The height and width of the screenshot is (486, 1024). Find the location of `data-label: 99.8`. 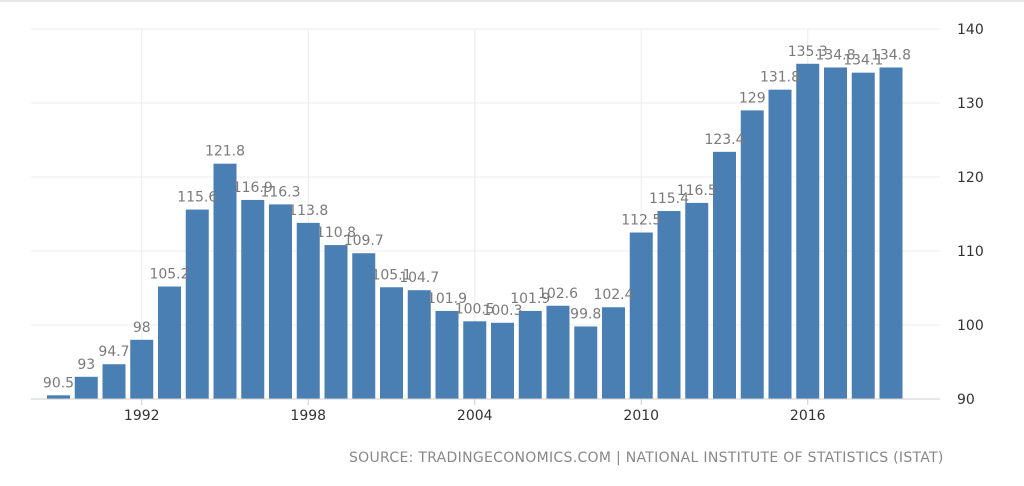

data-label: 99.8 is located at coordinates (585, 314).